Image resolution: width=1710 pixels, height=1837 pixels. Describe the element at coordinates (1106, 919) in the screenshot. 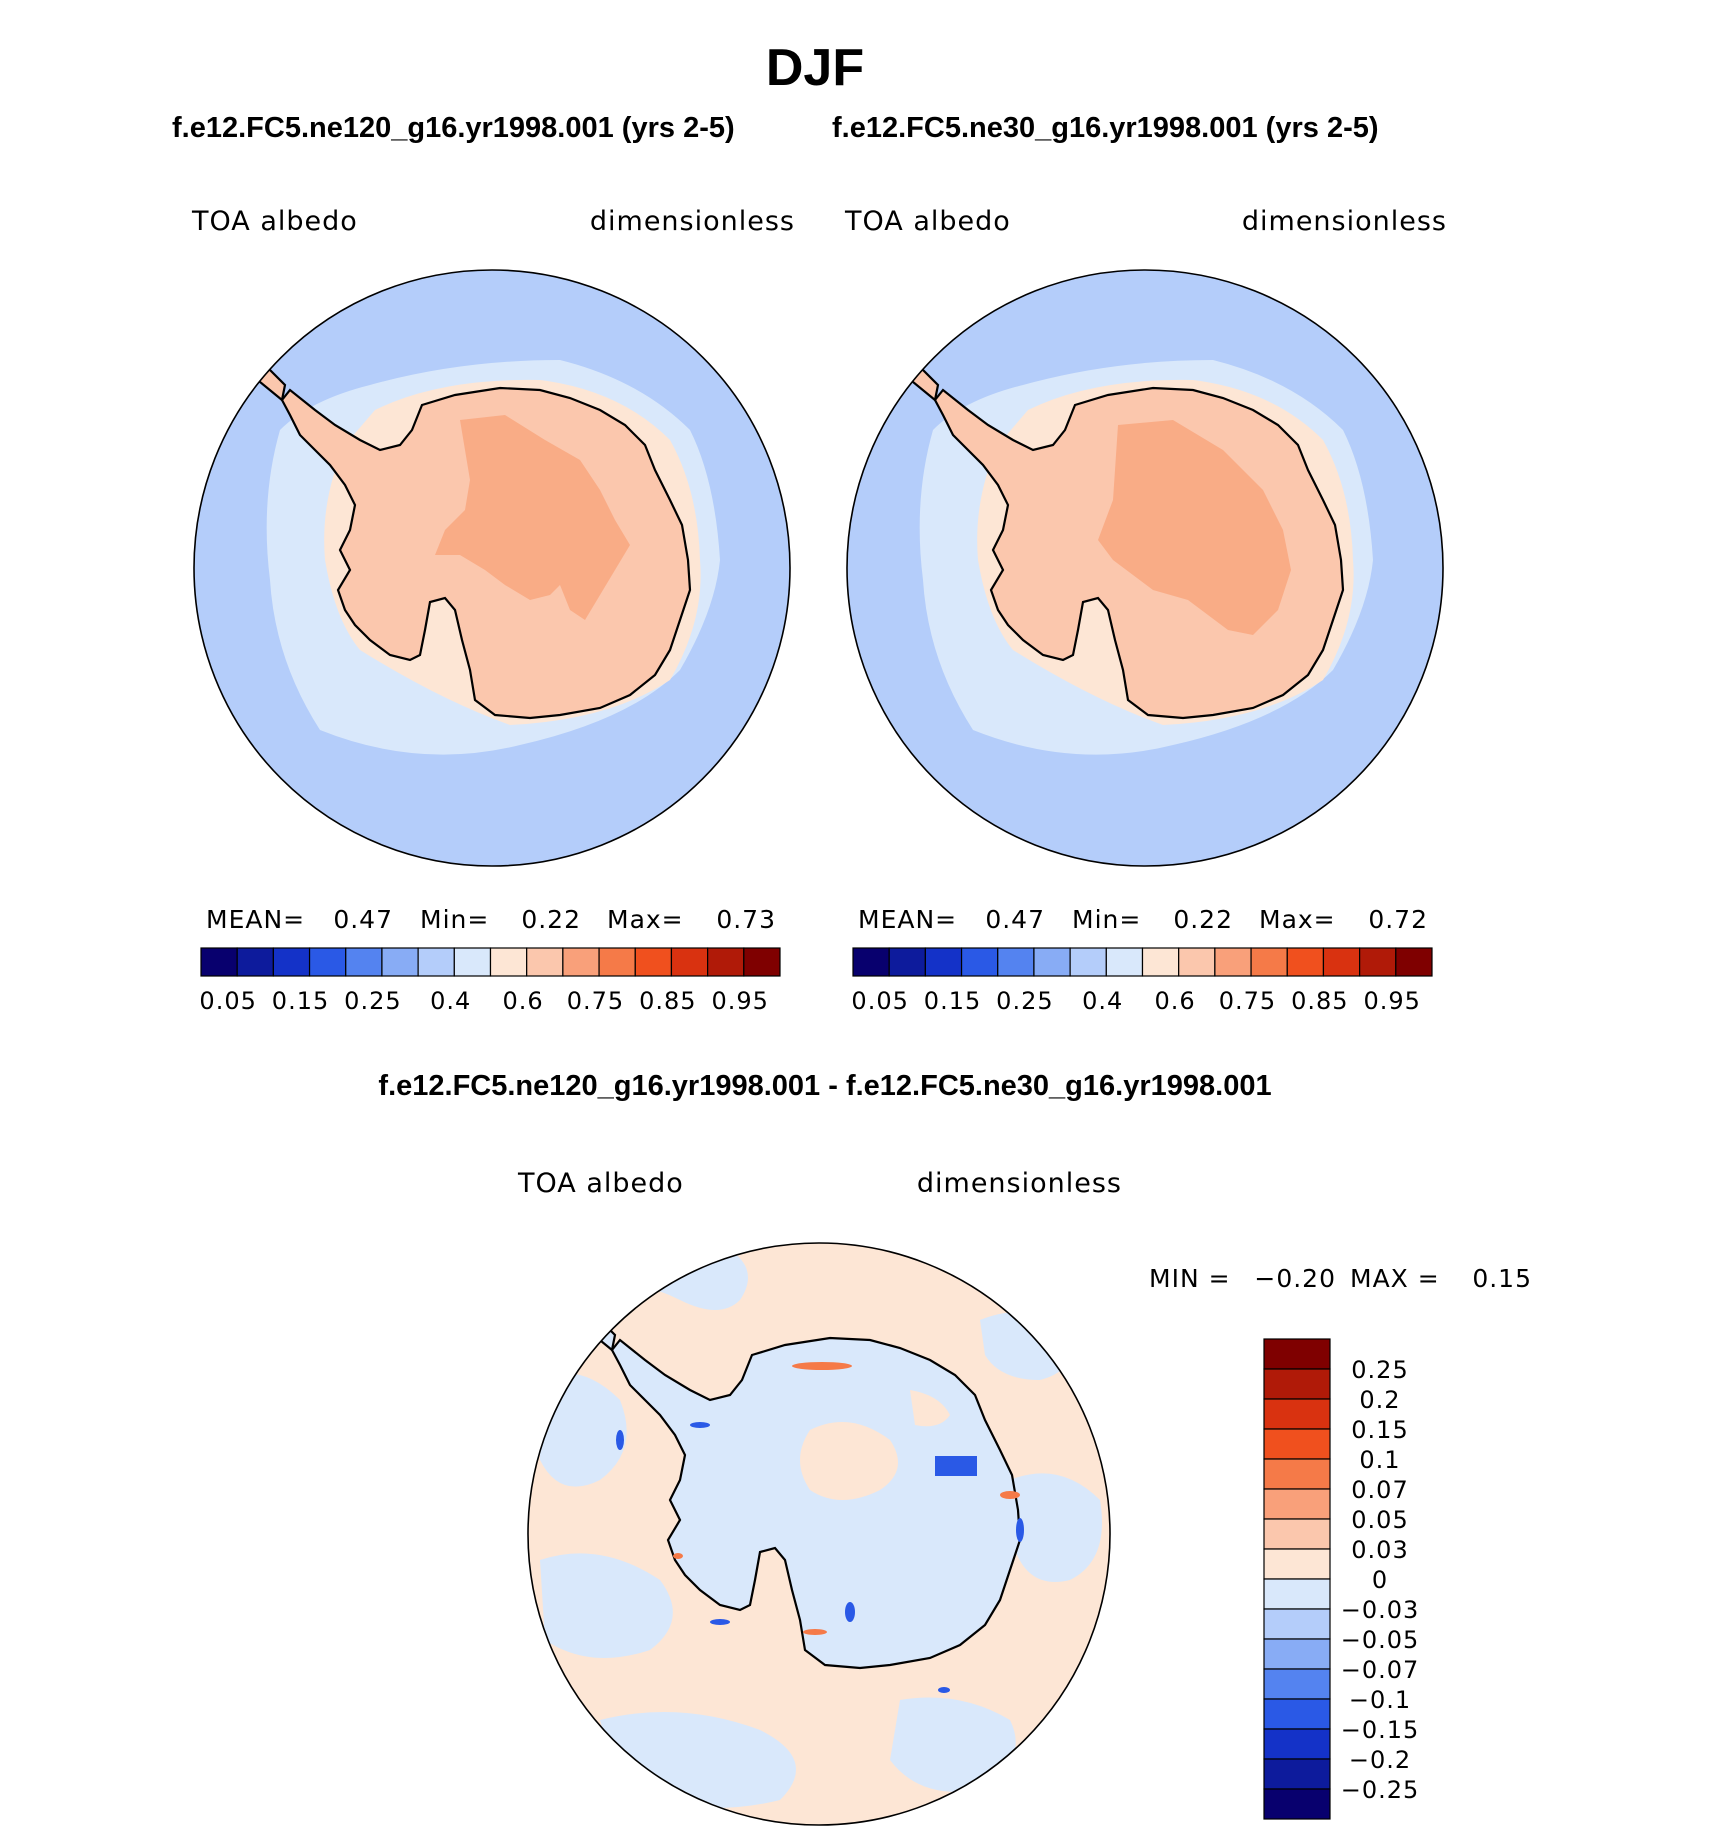

I see `panel-2-min-label: Min=` at that location.